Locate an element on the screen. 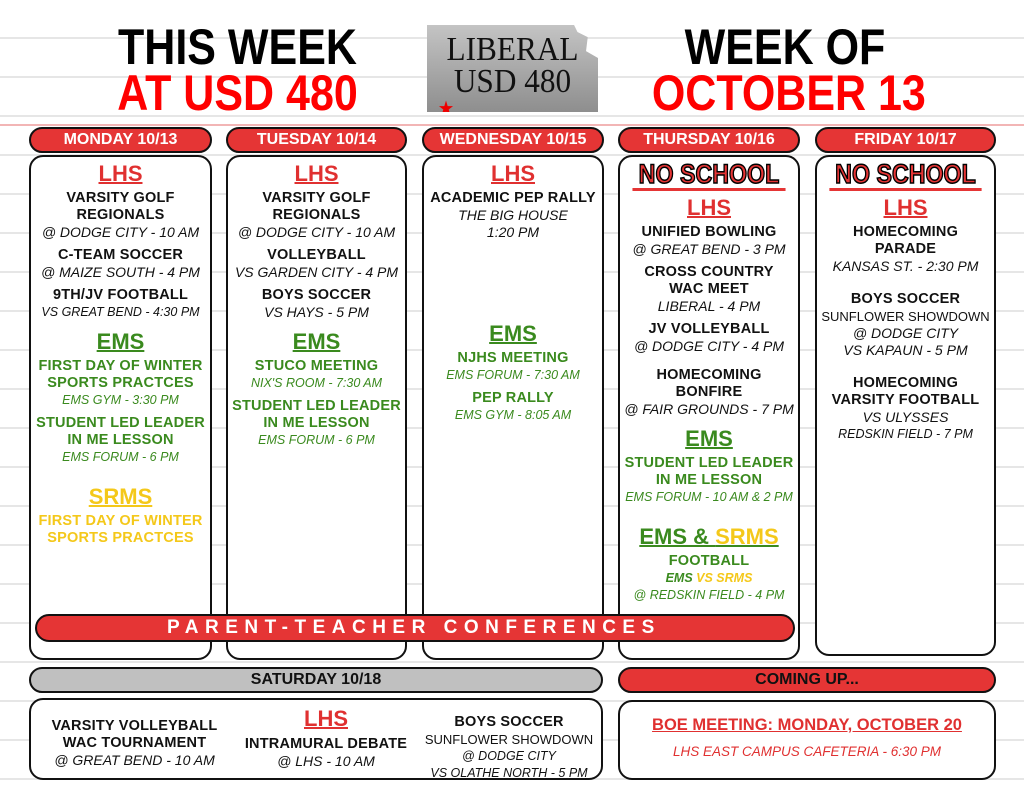 This screenshot has height=791, width=1024. logo-text: LIBERAL is located at coordinates (512, 49).